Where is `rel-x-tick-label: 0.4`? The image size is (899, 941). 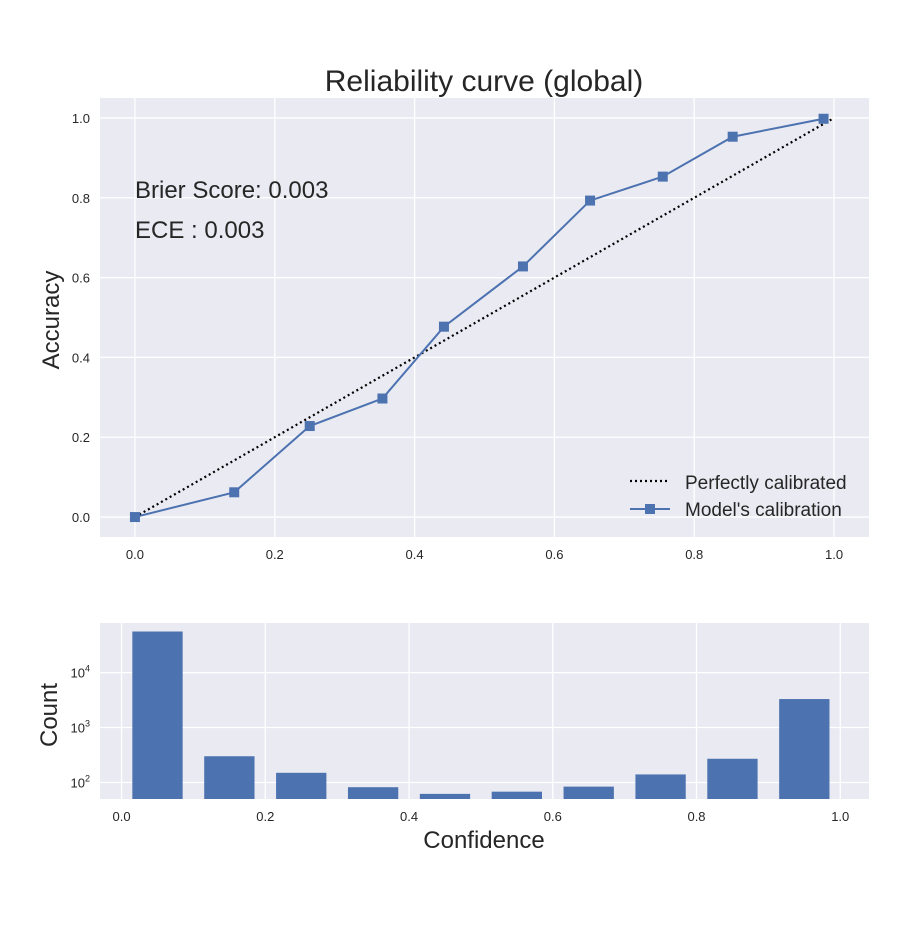 rel-x-tick-label: 0.4 is located at coordinates (415, 554).